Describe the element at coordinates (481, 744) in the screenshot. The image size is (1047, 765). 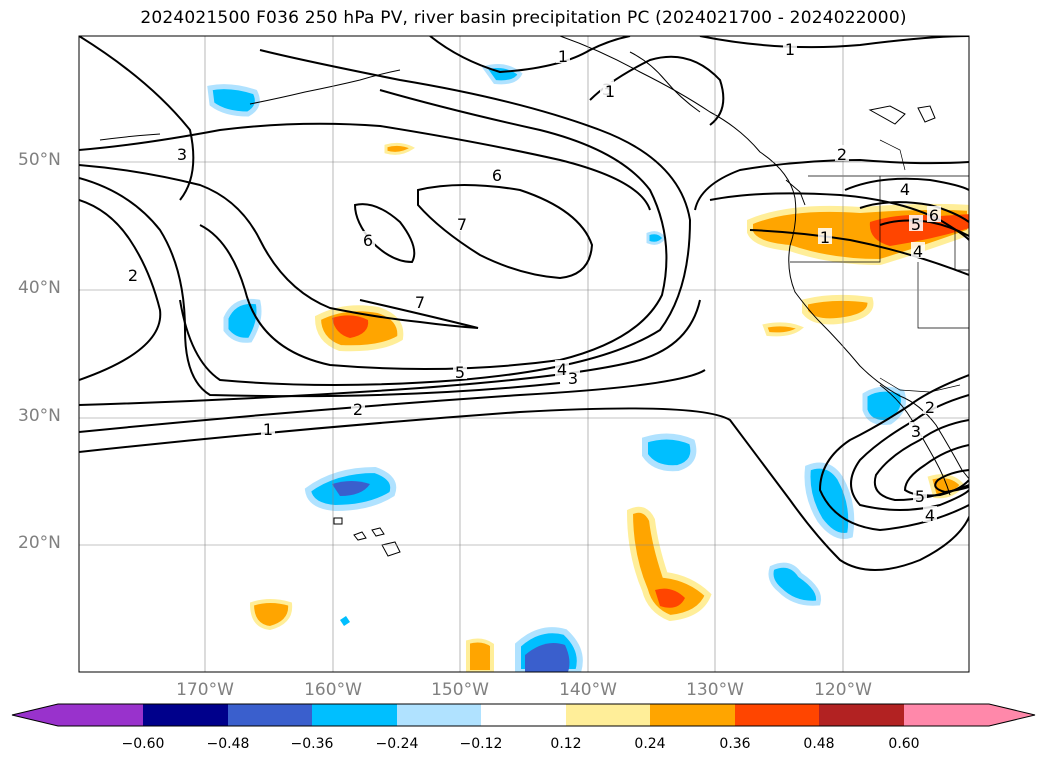
I see `colorbar-tick: −0.12` at that location.